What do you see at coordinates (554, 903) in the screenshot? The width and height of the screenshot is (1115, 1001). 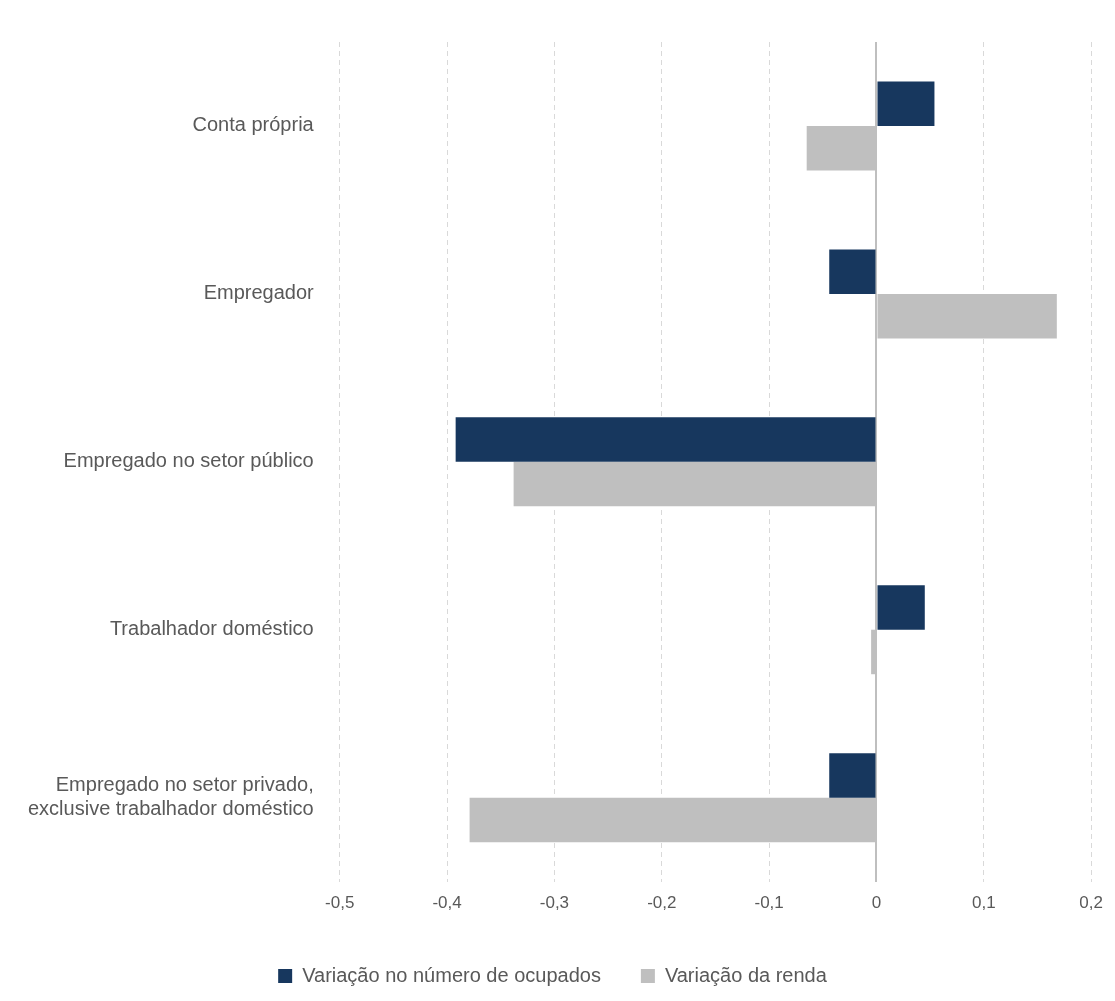 I see `x-tick-label: -0,3` at bounding box center [554, 903].